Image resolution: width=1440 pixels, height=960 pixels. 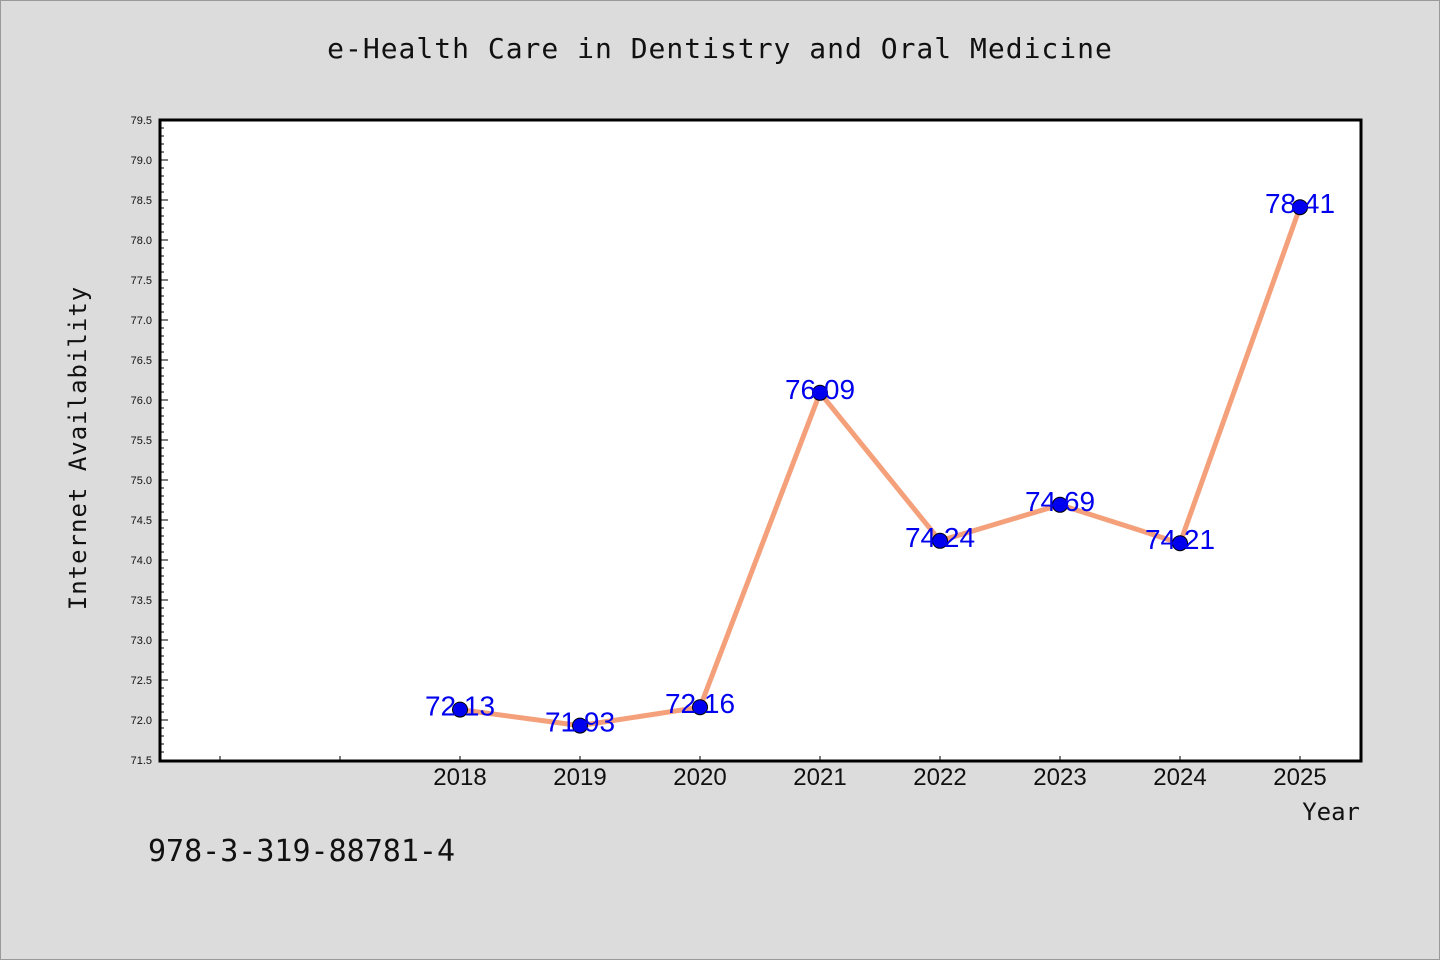 What do you see at coordinates (141, 321) in the screenshot?
I see `y-tick-label: 77.0` at bounding box center [141, 321].